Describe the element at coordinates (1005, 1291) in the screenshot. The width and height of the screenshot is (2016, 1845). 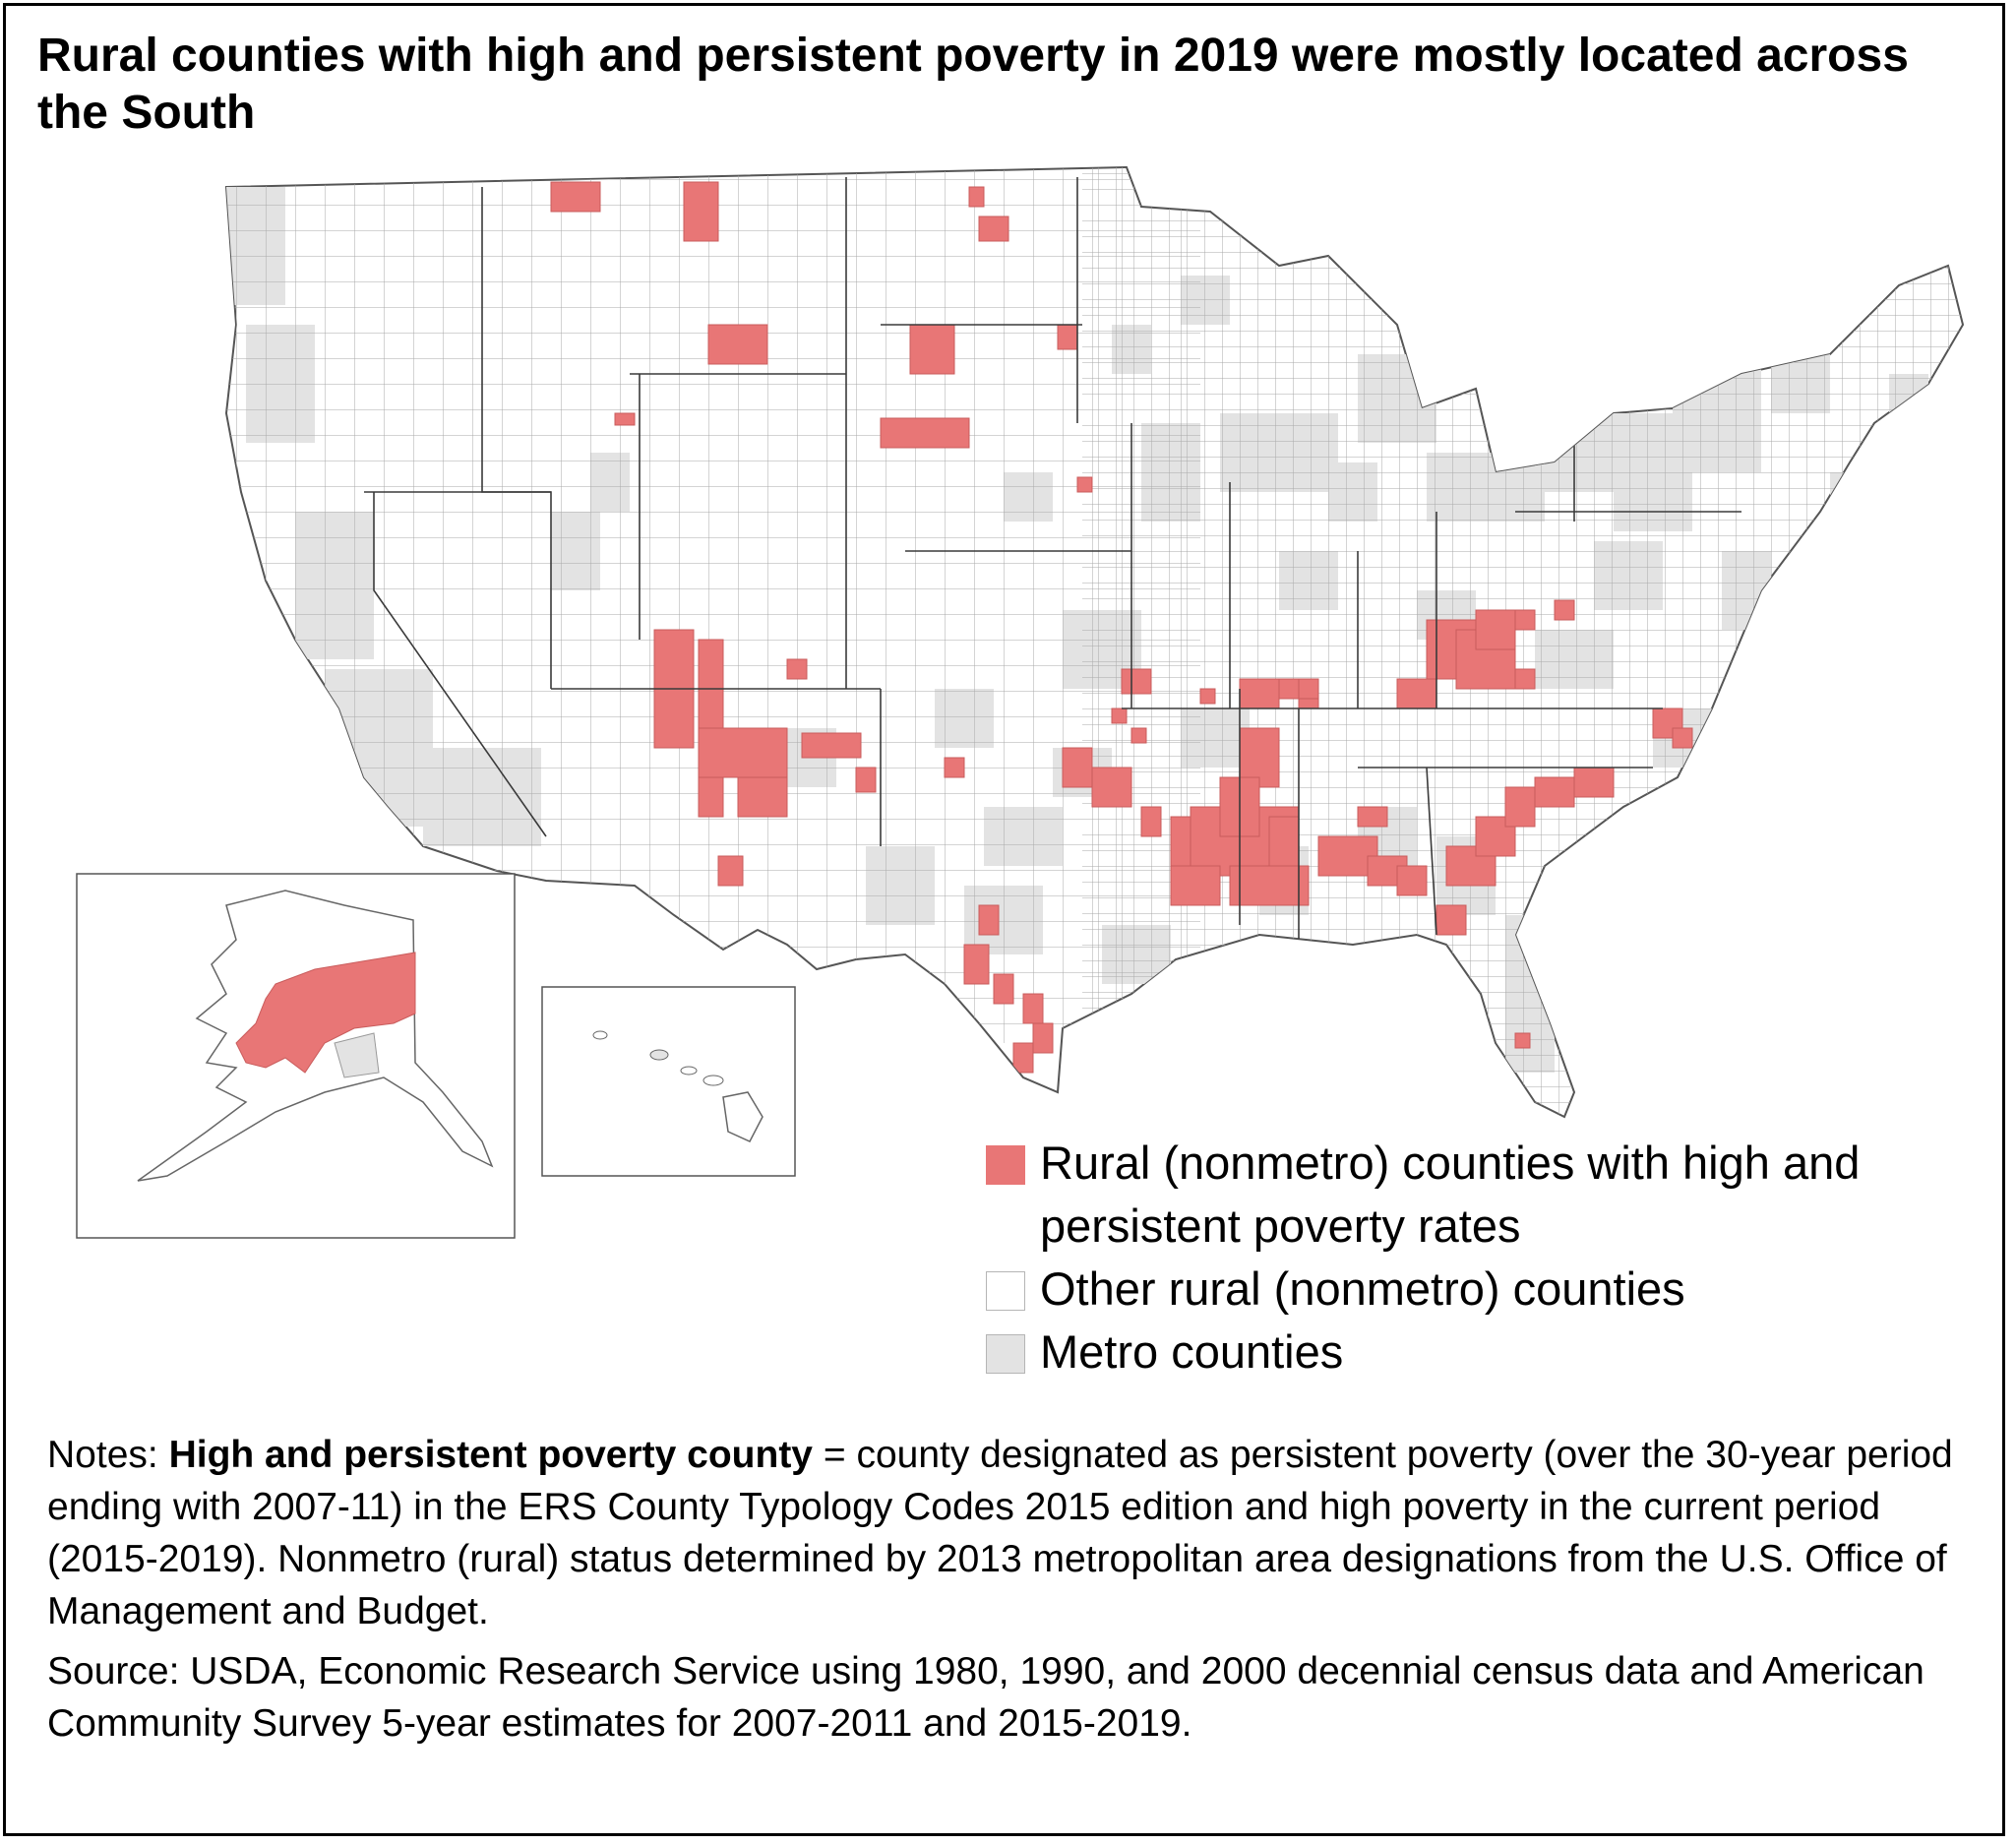
I see `legend-swatch-other-rural` at that location.